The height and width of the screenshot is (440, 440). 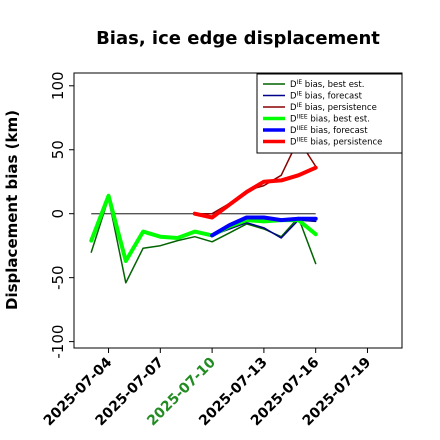 What do you see at coordinates (326, 96) in the screenshot?
I see `legend-entry: DIE bias, forecast` at bounding box center [326, 96].